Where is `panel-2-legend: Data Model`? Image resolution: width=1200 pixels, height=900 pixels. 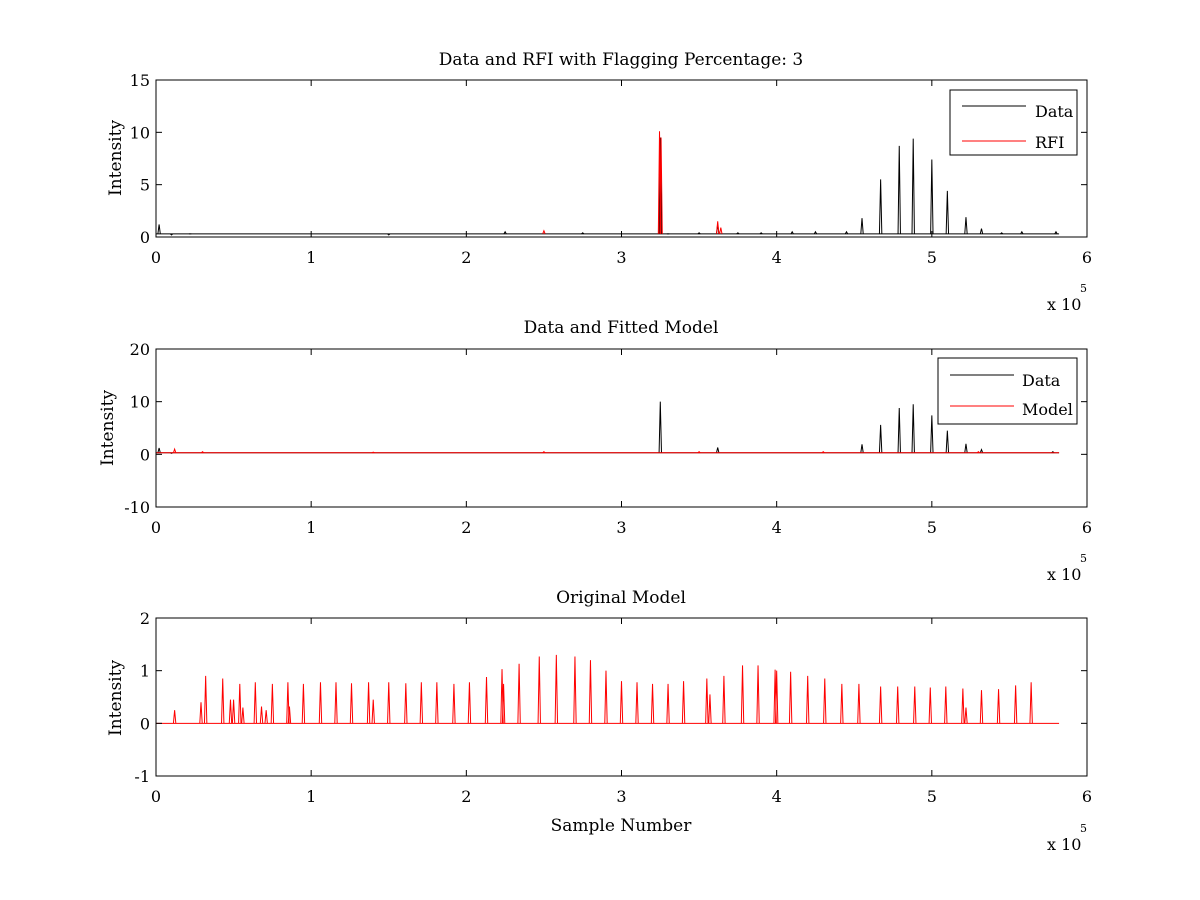 panel-2-legend: Data Model is located at coordinates (1007, 391).